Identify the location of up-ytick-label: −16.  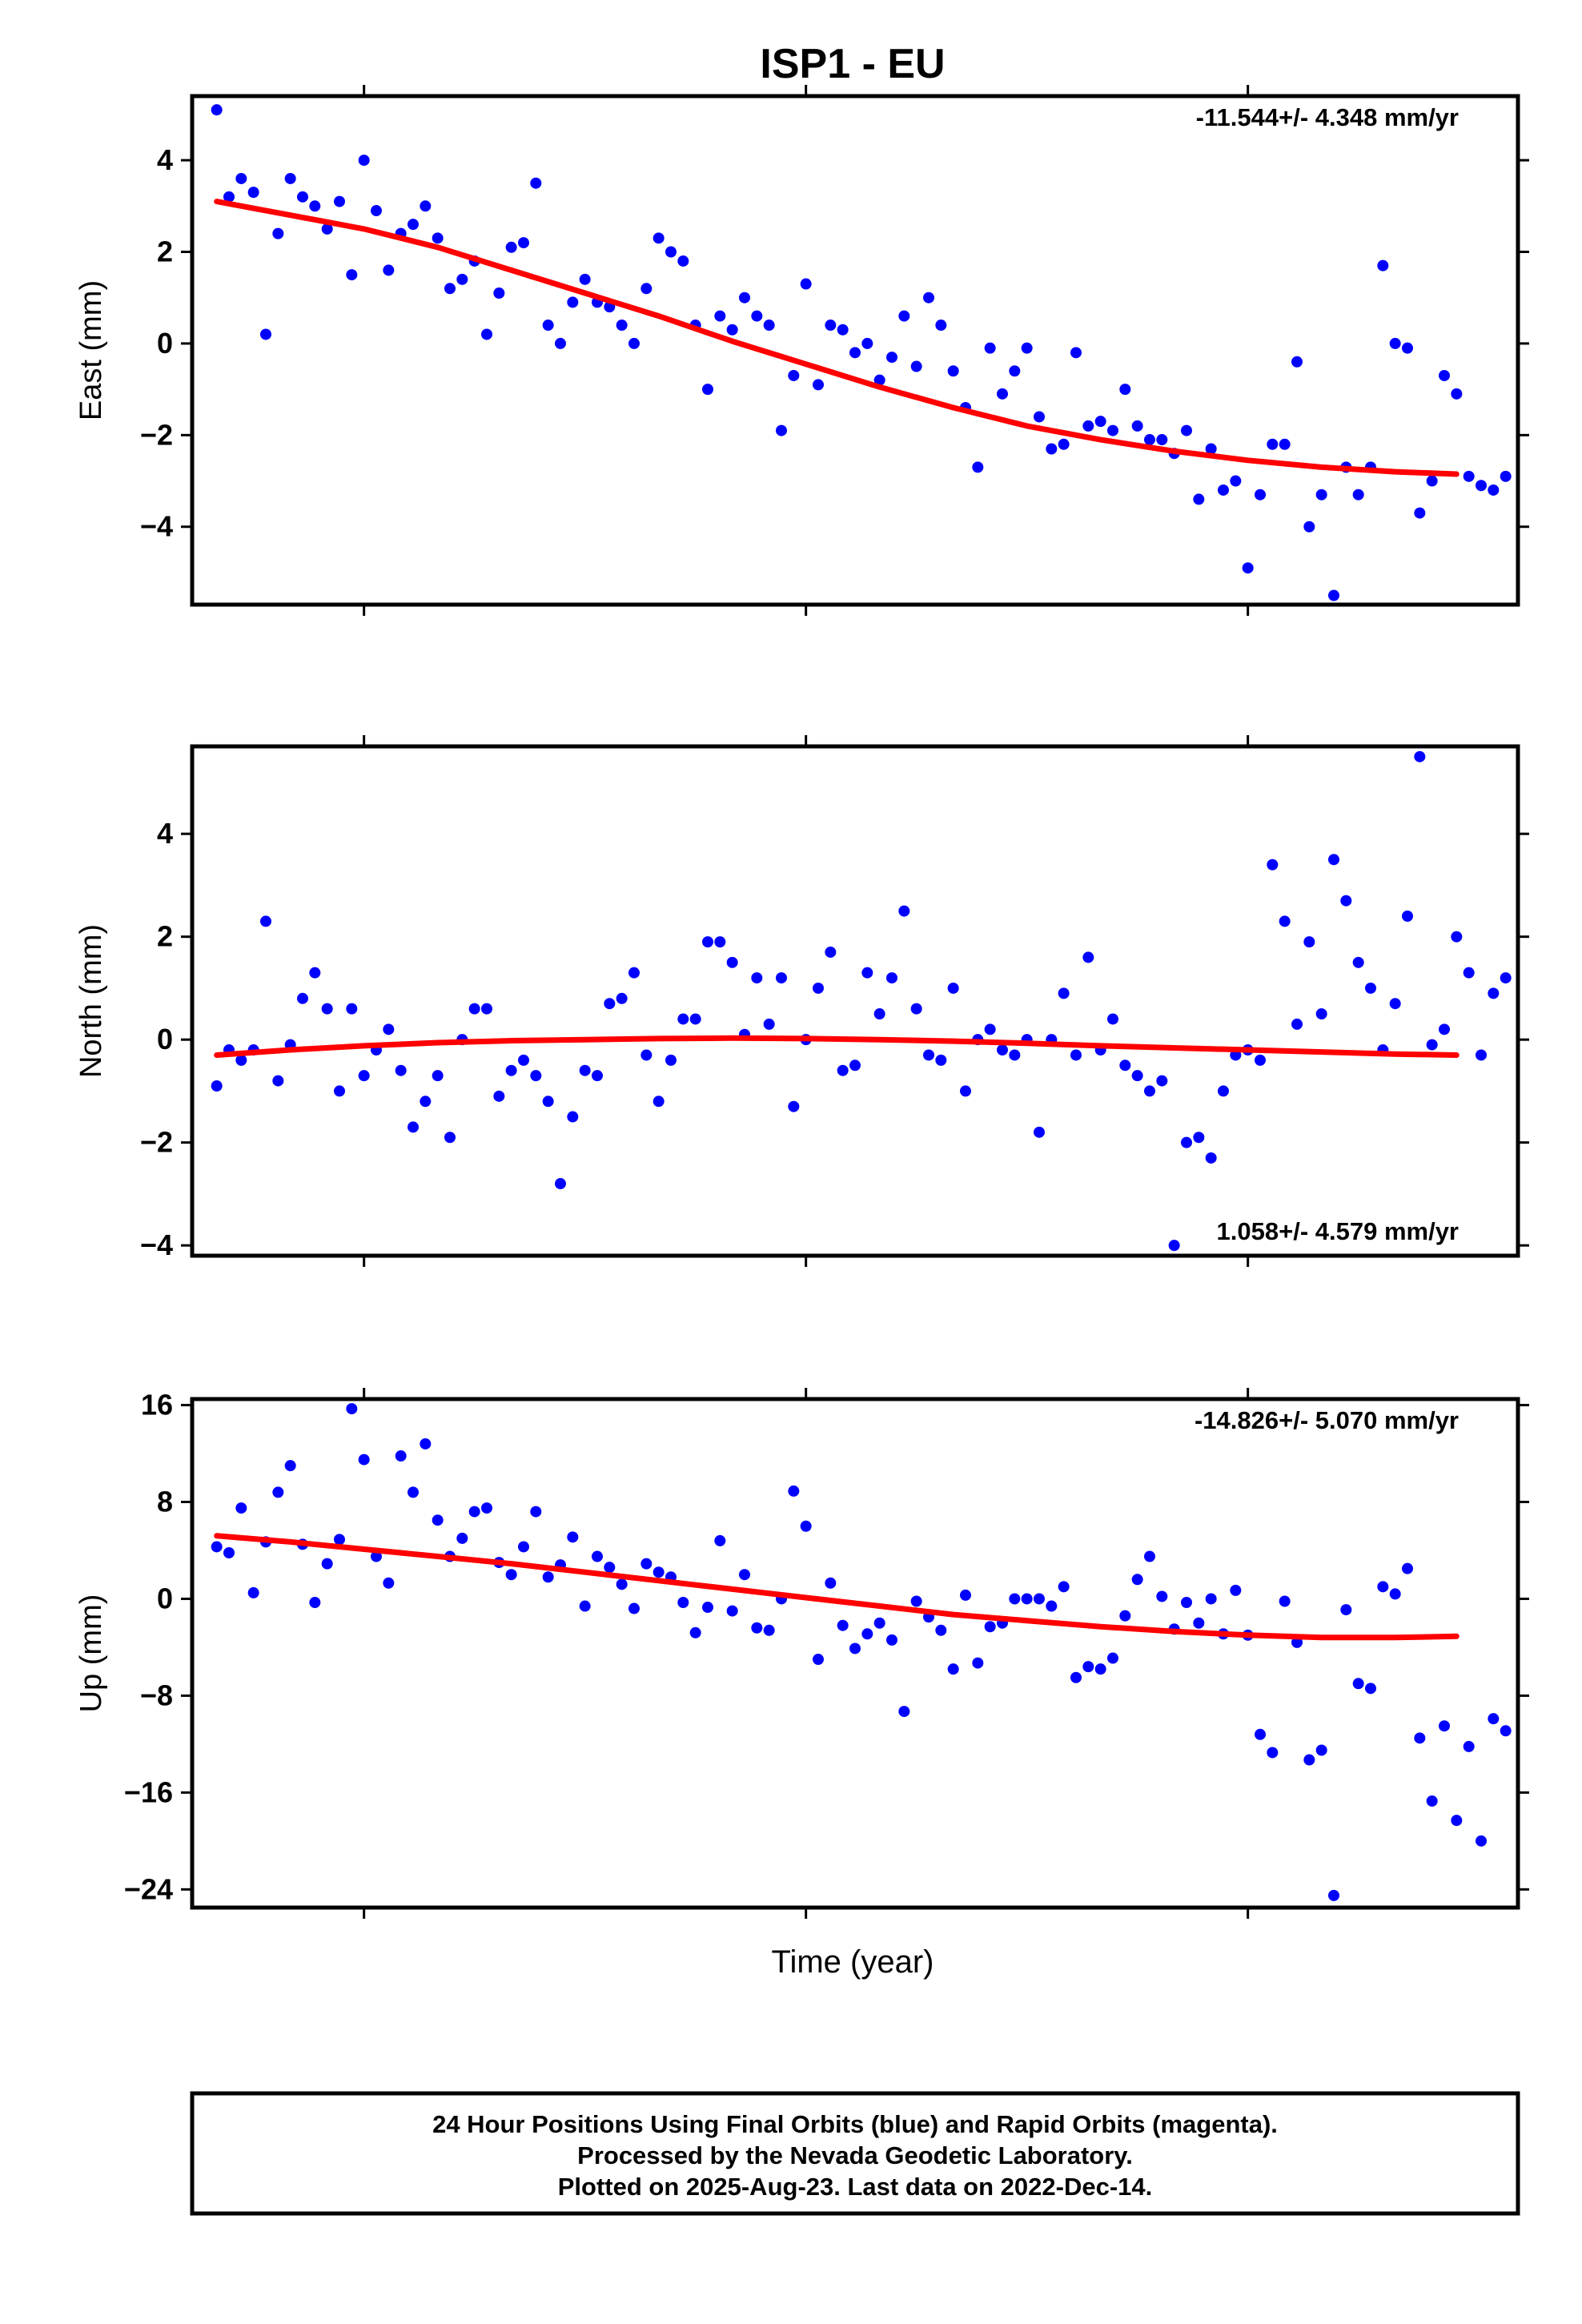
(148, 1791).